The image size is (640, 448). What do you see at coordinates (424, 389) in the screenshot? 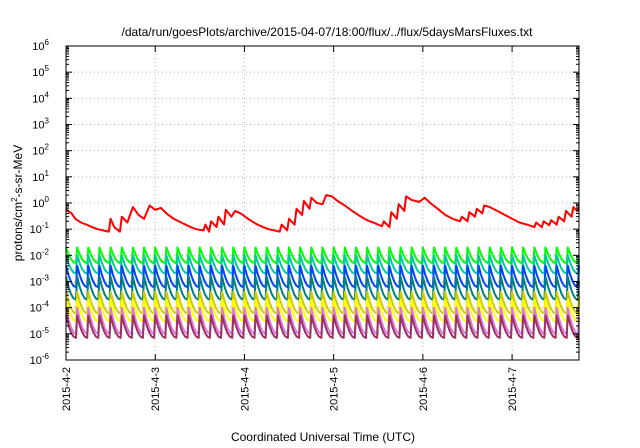
I see `x-tick-label: 2015-4-6` at bounding box center [424, 389].